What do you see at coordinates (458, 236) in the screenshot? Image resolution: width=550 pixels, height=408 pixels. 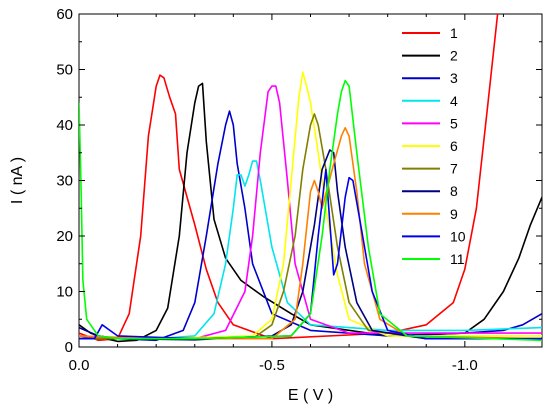 I see `legend-label-10: 10` at bounding box center [458, 236].